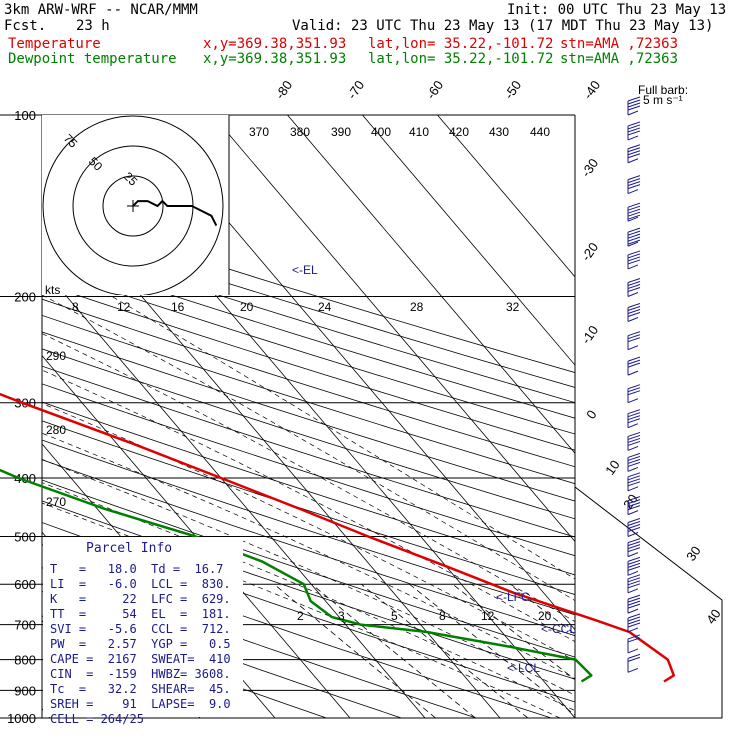 Image resolution: width=740 pixels, height=740 pixels. What do you see at coordinates (56, 502) in the screenshot?
I see `theta-left-label-270: 270` at bounding box center [56, 502].